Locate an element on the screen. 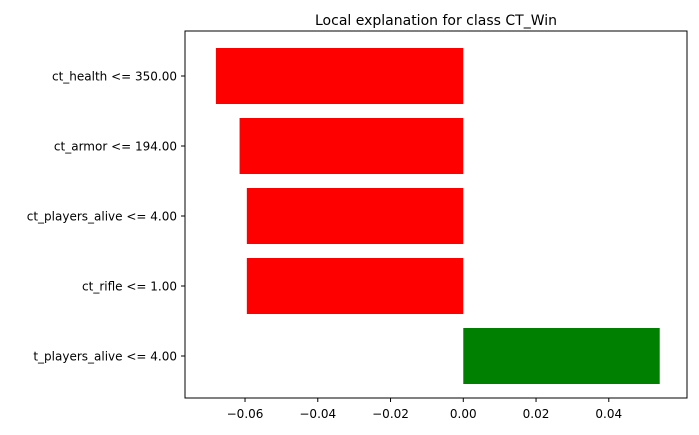  y-tick-label: ct_armor <= 194.00 is located at coordinates (115, 147).